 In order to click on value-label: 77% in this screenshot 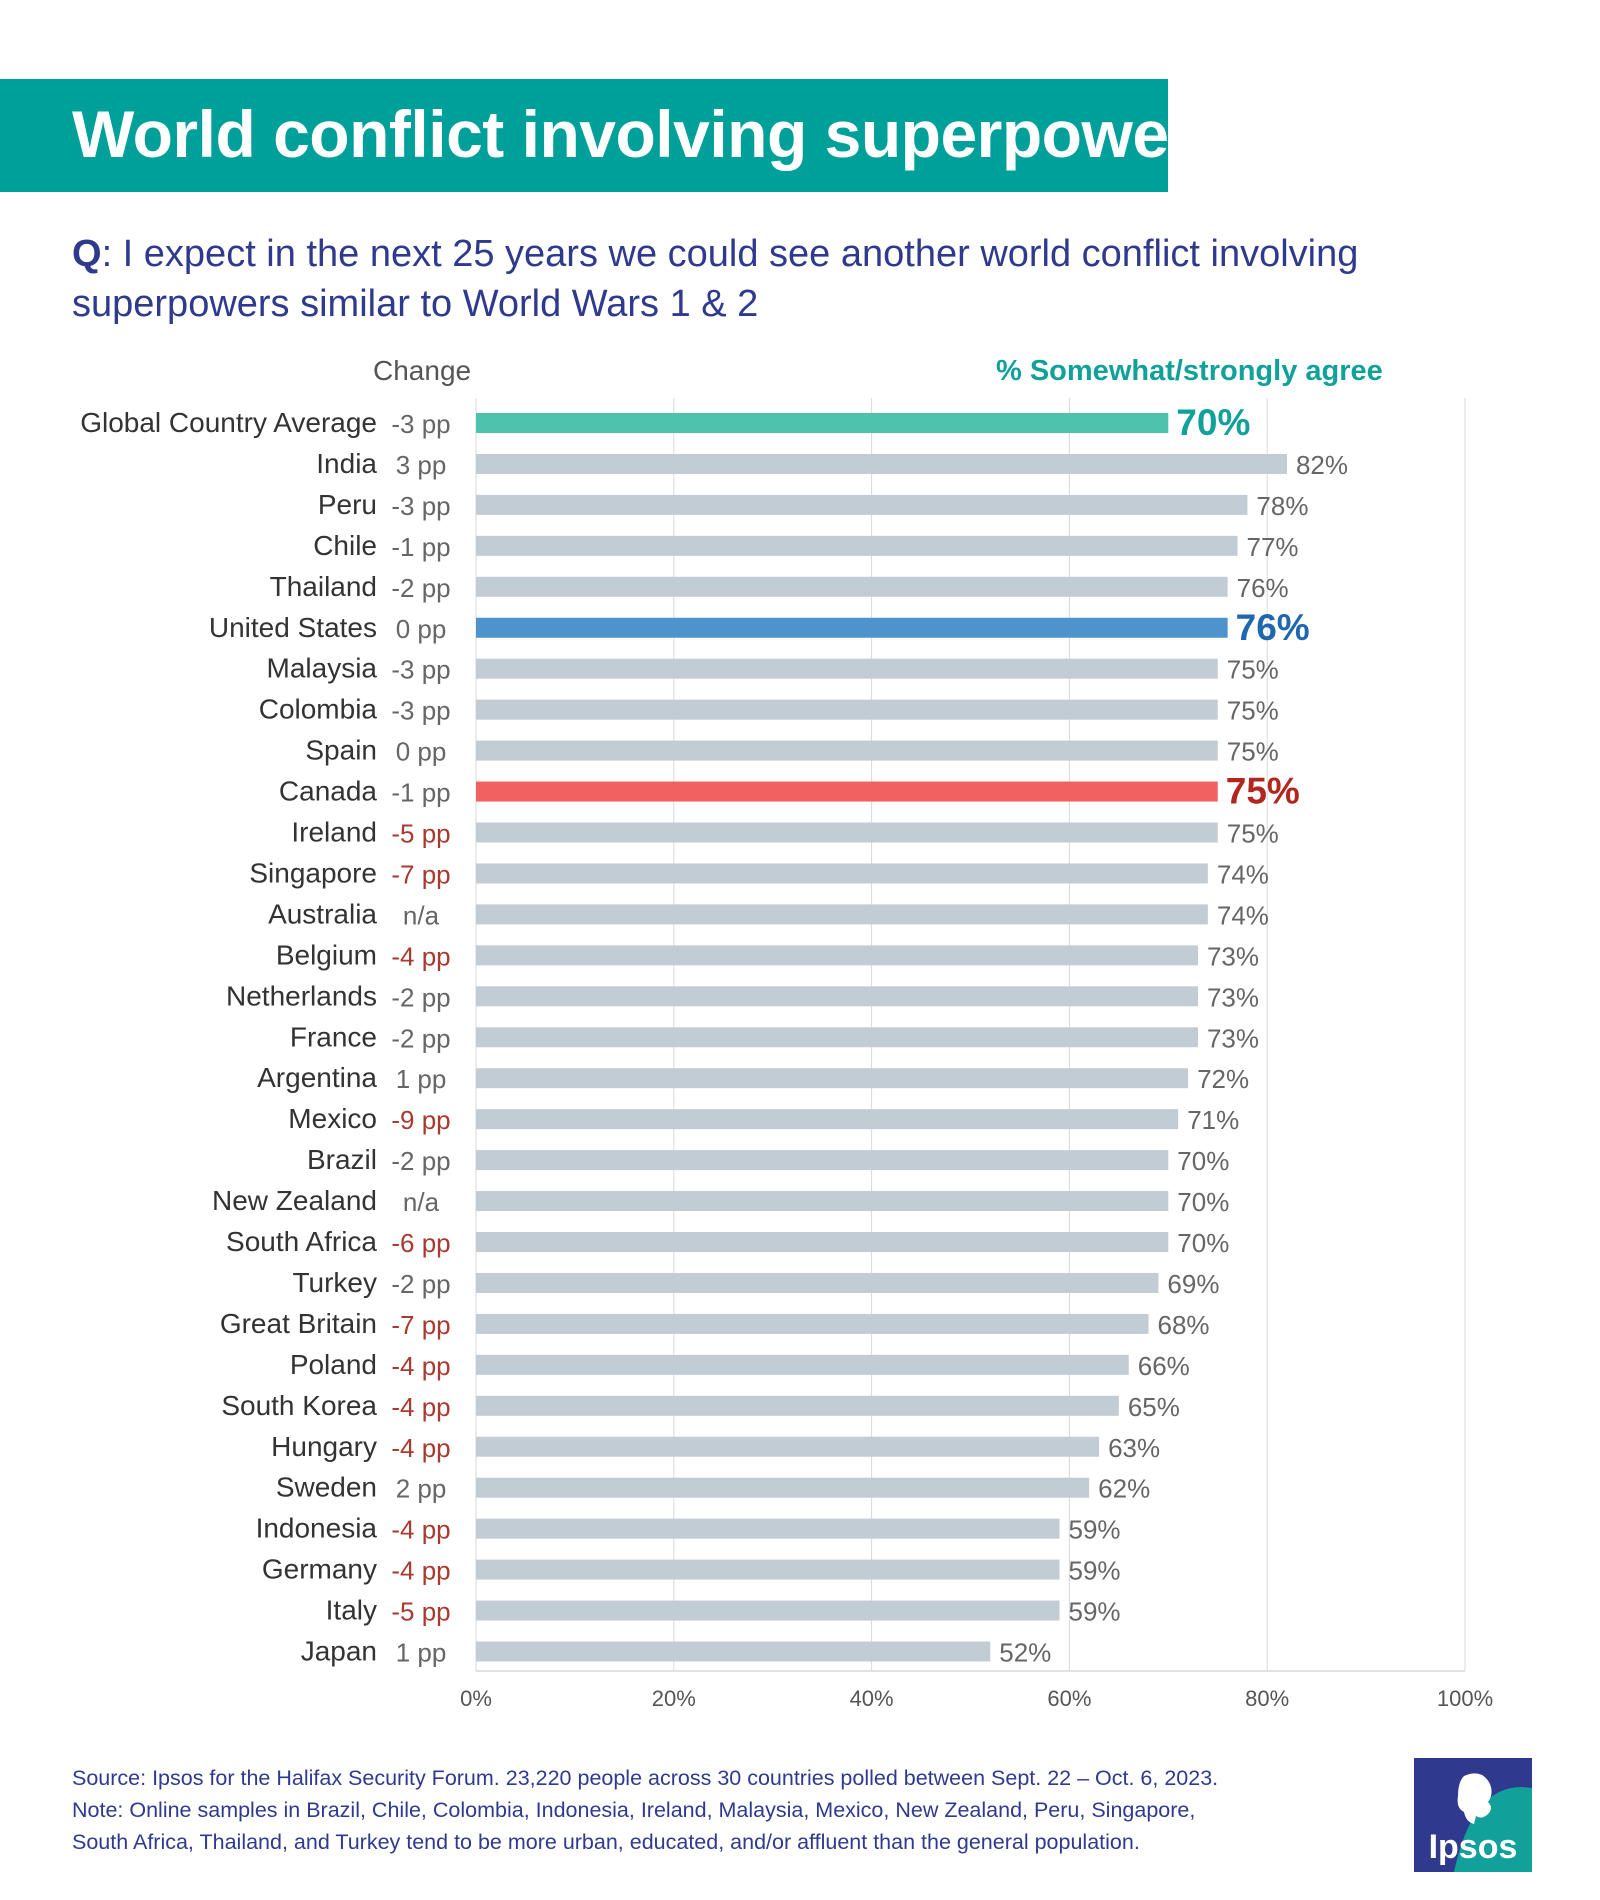, I will do `click(1273, 547)`.